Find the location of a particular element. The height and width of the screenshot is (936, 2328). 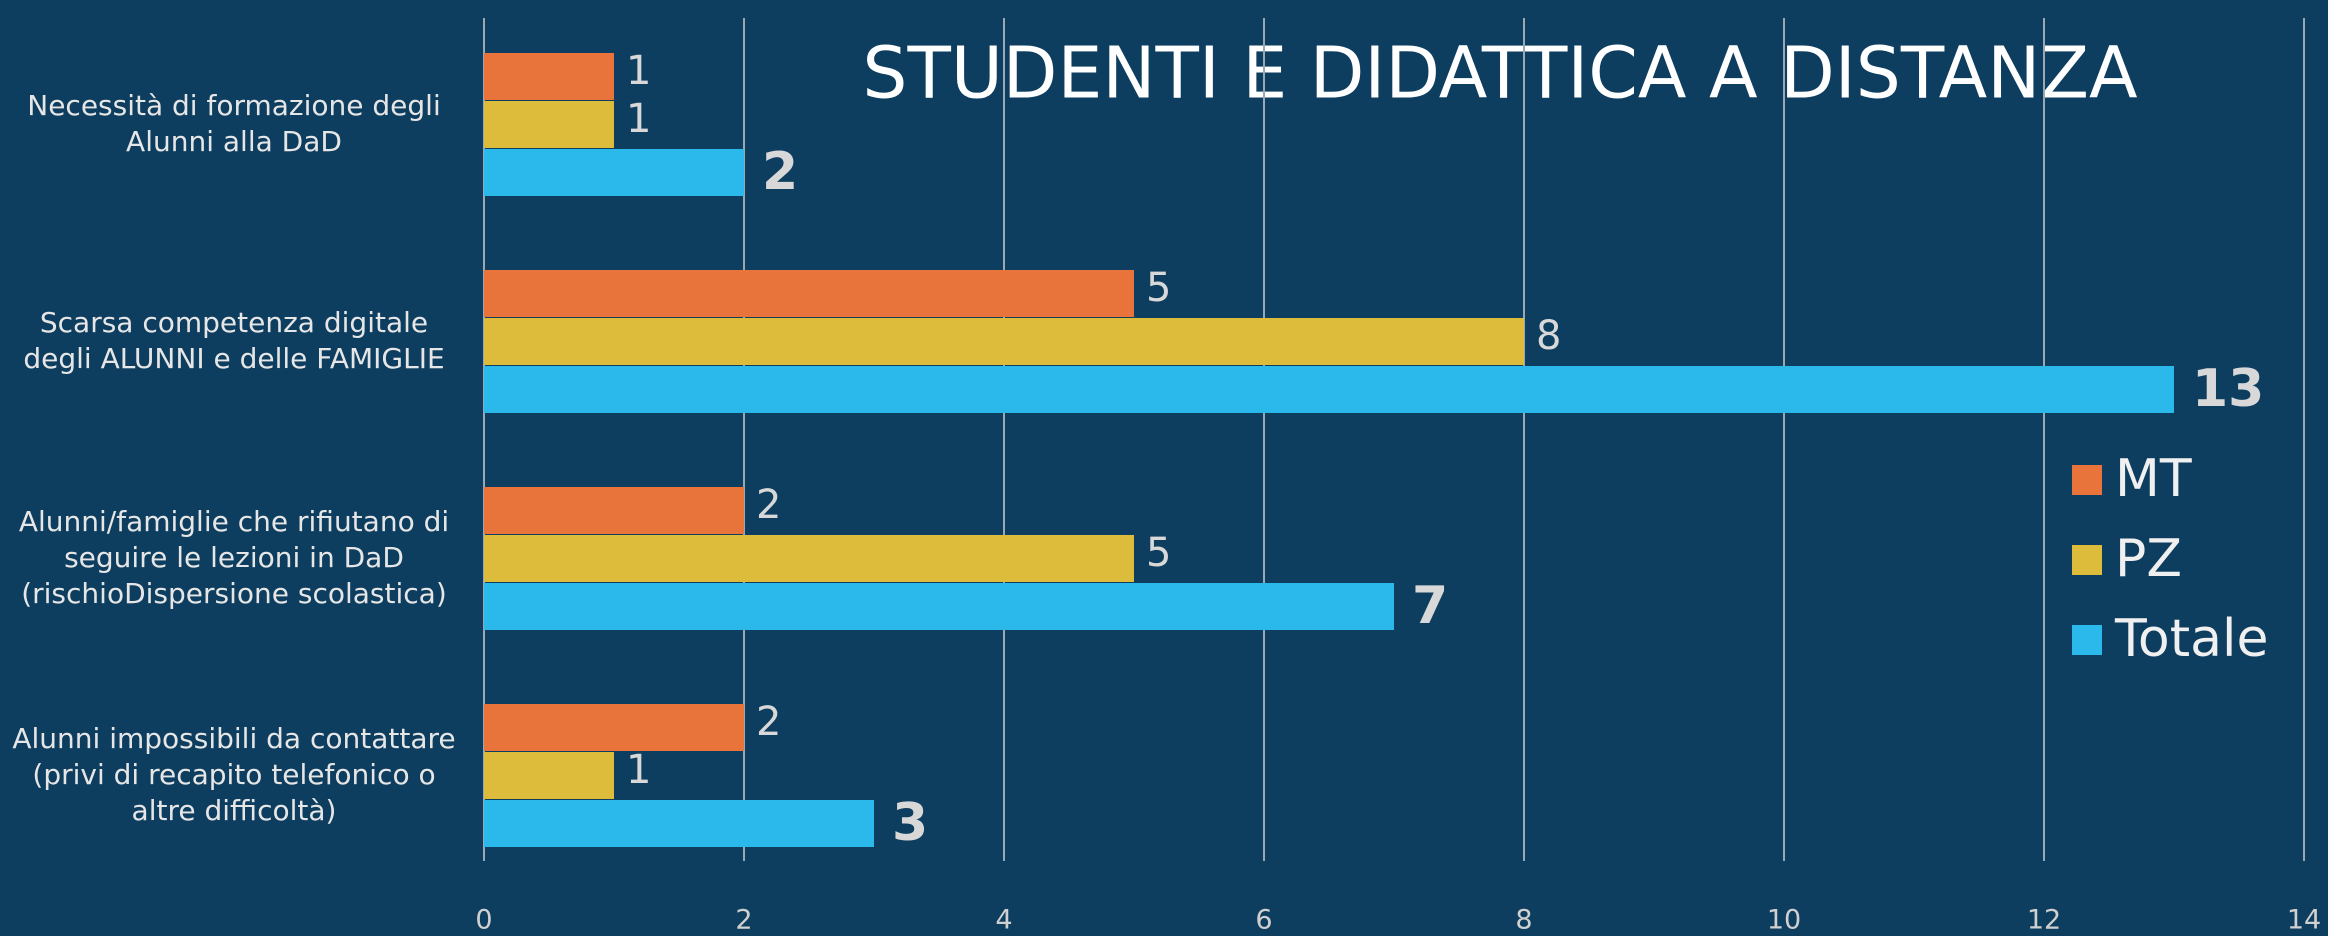

legend-label: Totale is located at coordinates (2191, 639).